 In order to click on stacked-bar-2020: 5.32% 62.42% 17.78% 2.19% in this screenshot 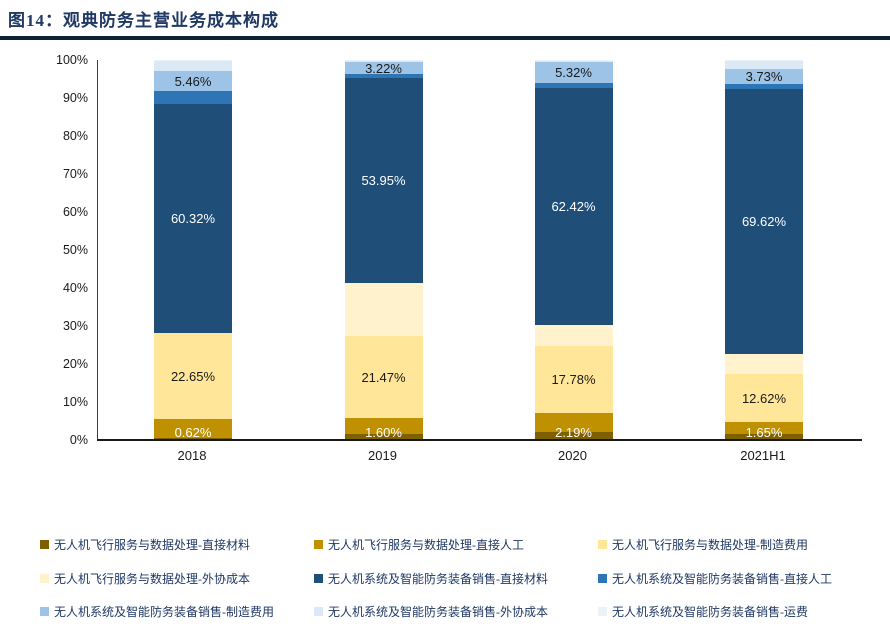, I will do `click(574, 250)`.